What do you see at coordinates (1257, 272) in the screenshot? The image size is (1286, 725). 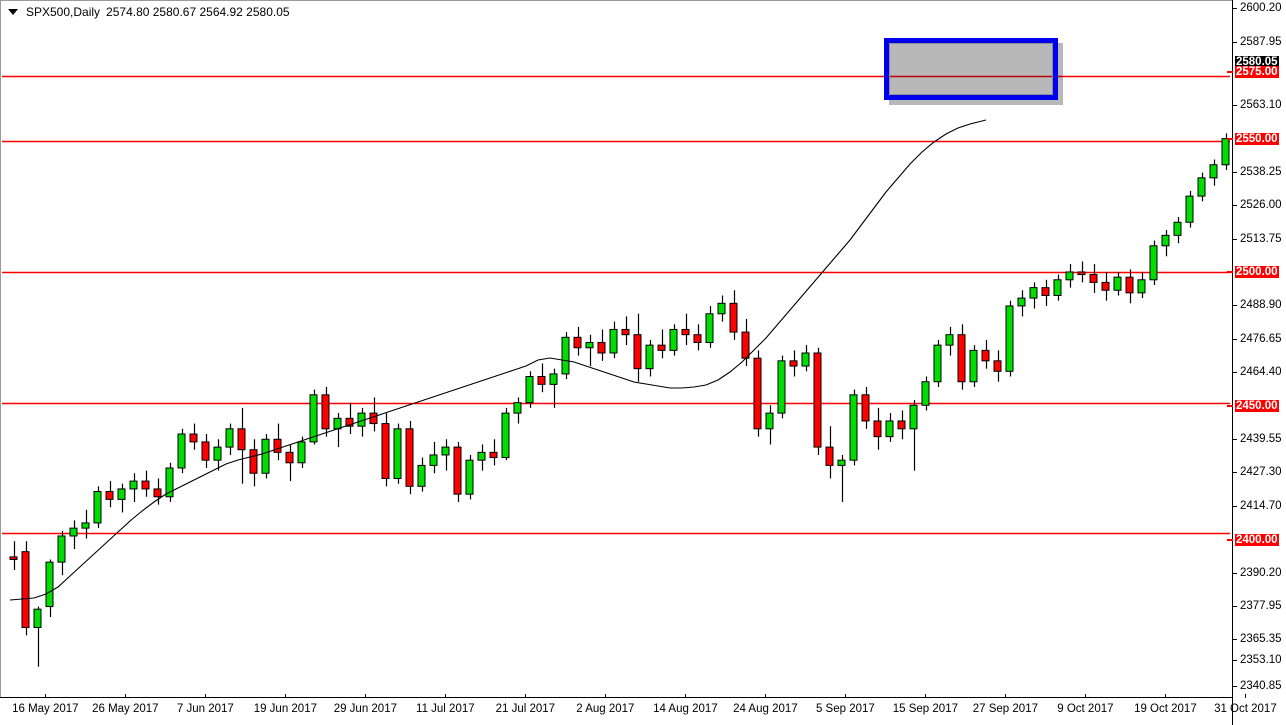 I see `price-level-label: 2500.00` at bounding box center [1257, 272].